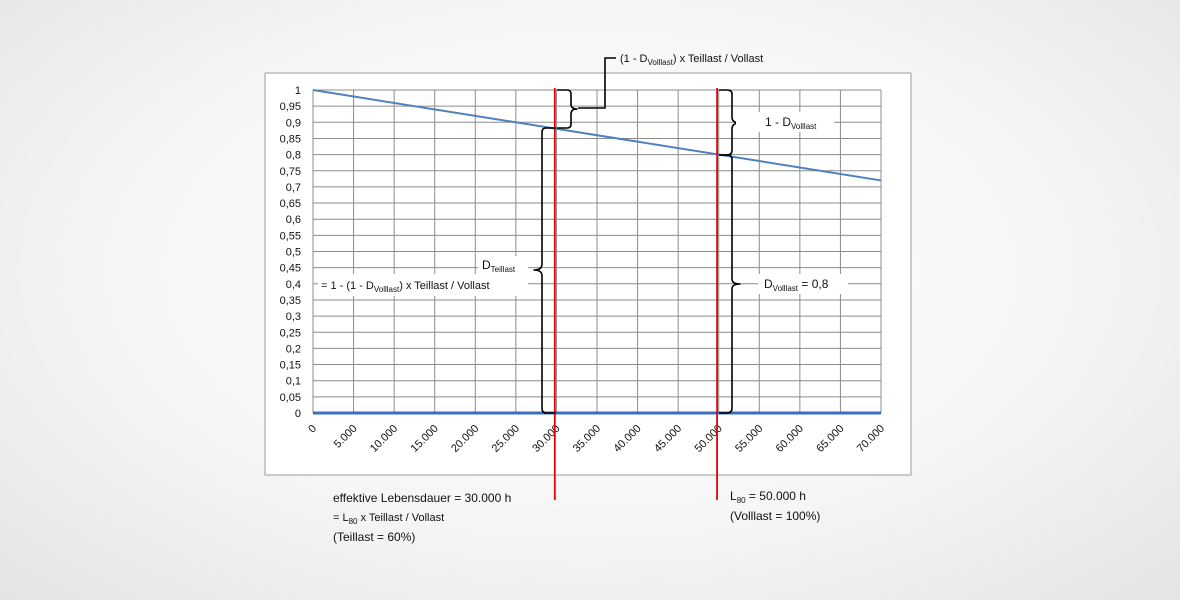 Image resolution: width=1180 pixels, height=600 pixels. Describe the element at coordinates (293, 285) in the screenshot. I see `y-tick-label: 0,4` at that location.